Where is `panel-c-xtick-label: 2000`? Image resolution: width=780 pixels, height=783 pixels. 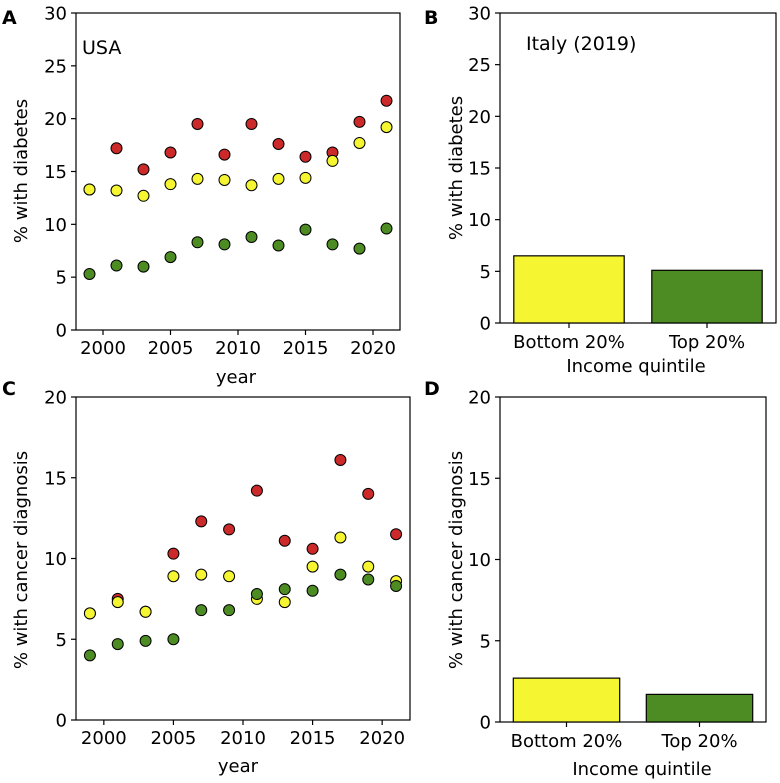
panel-c-xtick-label: 2000 is located at coordinates (104, 738).